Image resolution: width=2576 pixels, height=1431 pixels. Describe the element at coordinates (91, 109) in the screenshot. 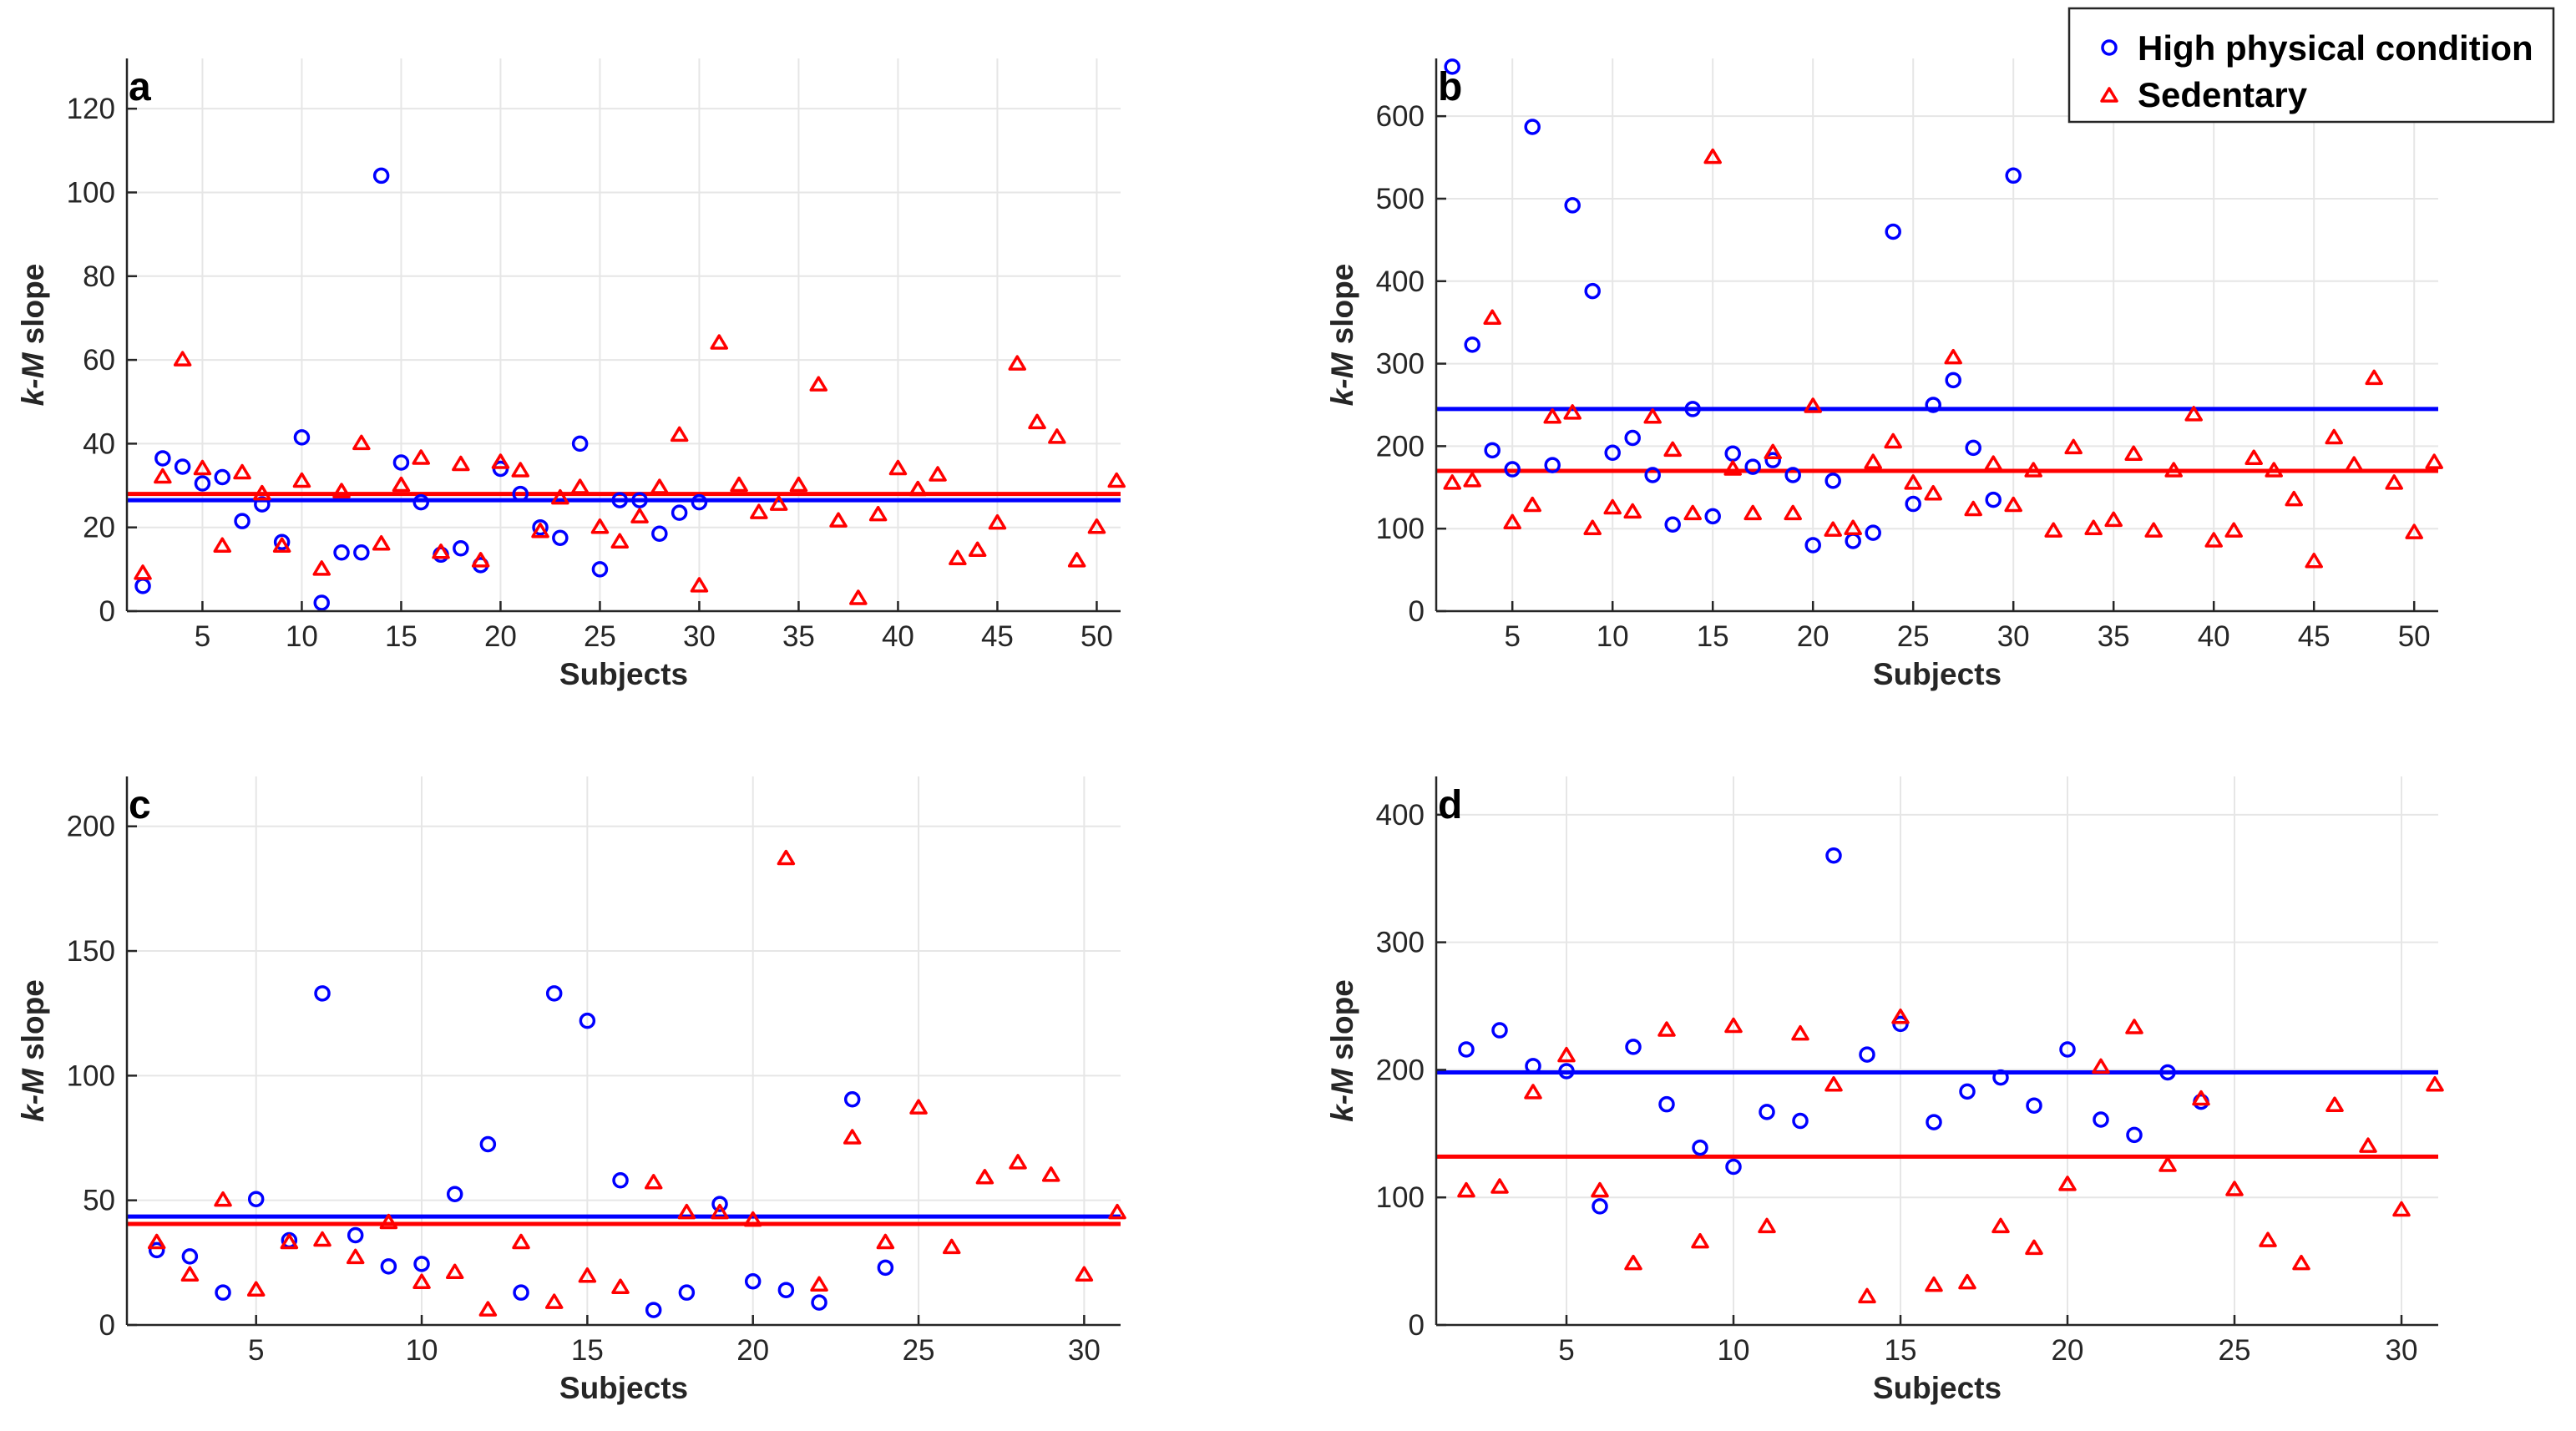

I see `y-tick-label: 120` at that location.